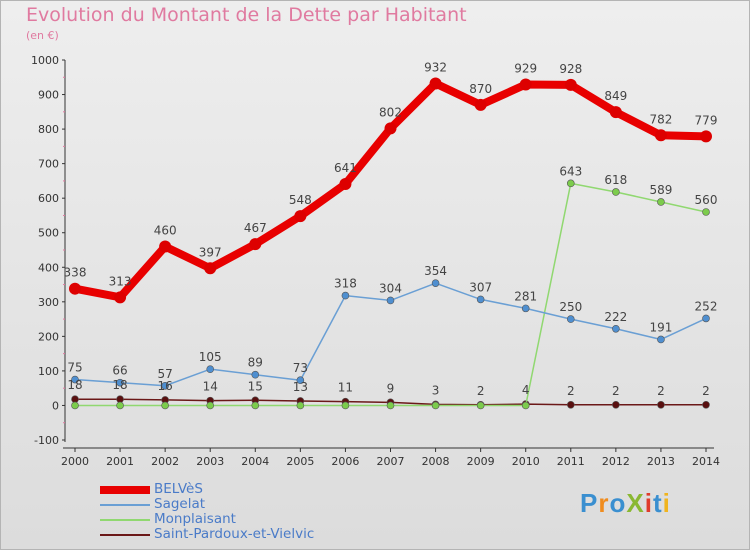 This screenshot has height=550, width=750. I want to click on data-label: 928, so click(570, 69).